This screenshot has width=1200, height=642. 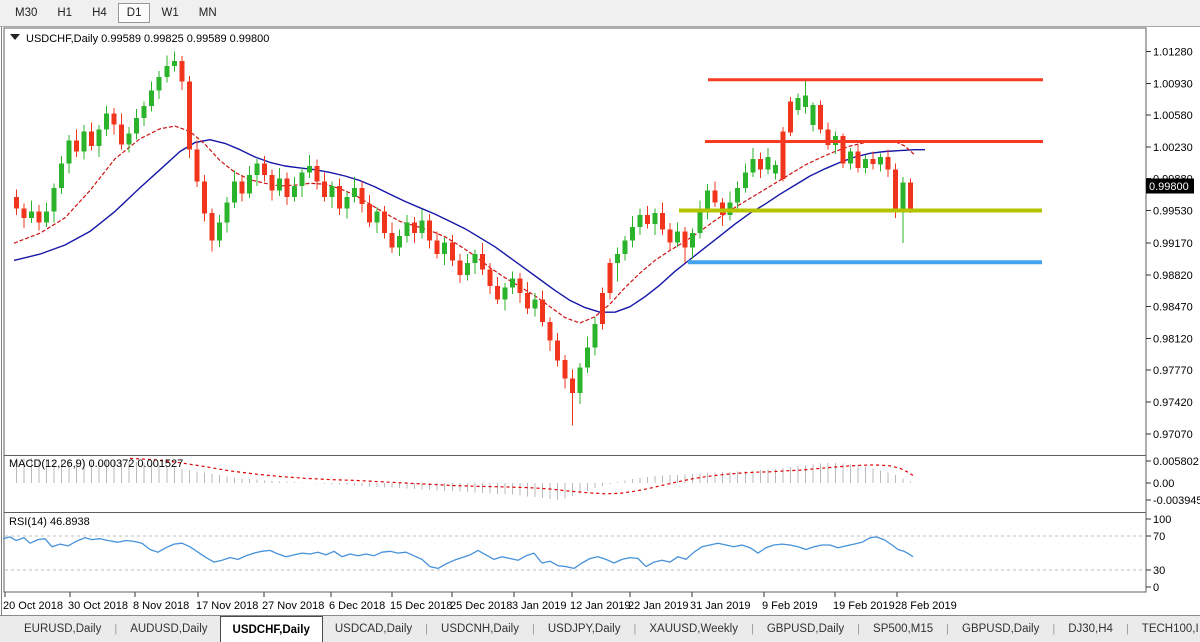 I want to click on date-axis-label: 27 Nov 2018, so click(x=293, y=606).